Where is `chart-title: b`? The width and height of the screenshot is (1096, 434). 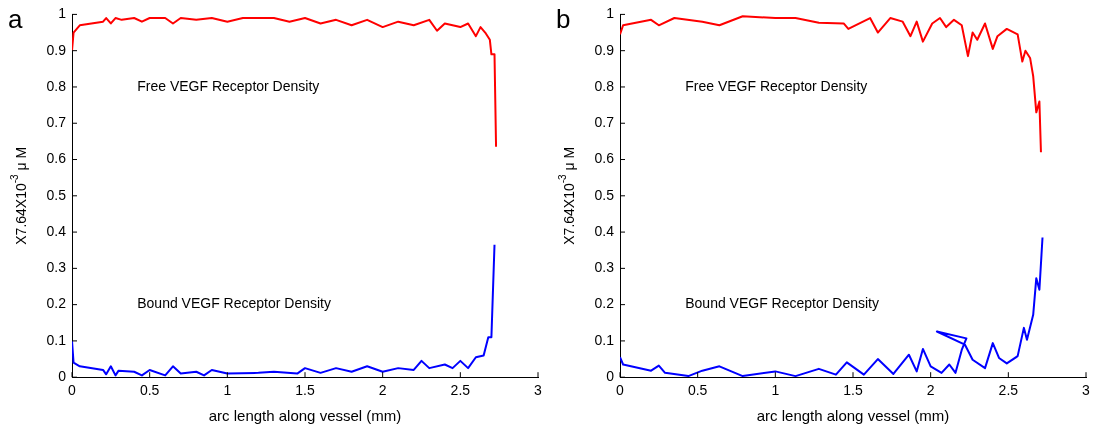
chart-title: b is located at coordinates (563, 19).